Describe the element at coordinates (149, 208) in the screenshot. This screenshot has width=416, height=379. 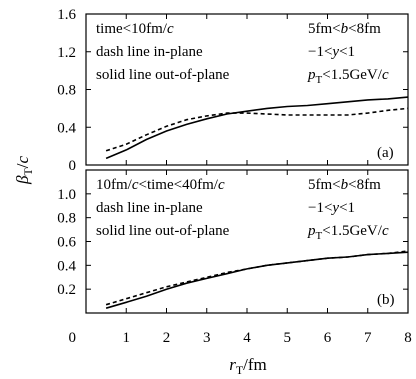
I see `panel-b-note-dash: dash line in-plane` at that location.